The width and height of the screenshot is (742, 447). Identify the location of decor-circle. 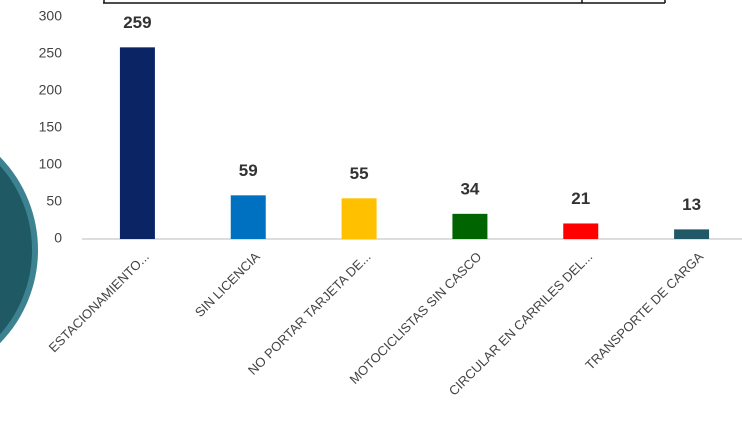
(19, 250).